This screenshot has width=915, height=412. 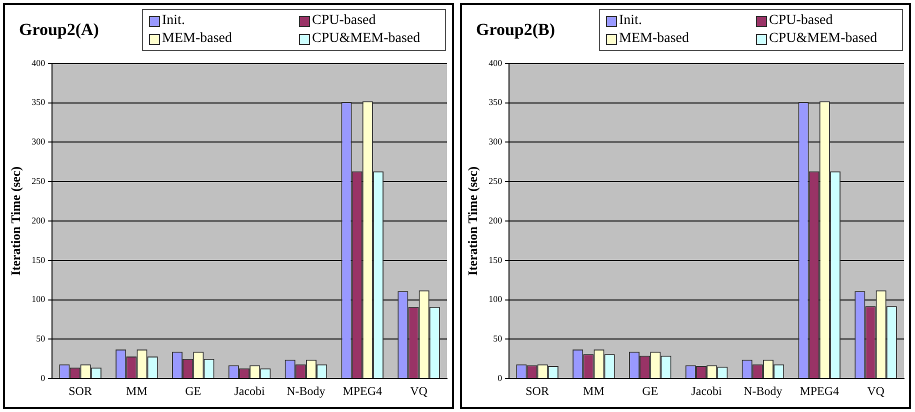 I want to click on chart-title: Group2(A), so click(x=59, y=30).